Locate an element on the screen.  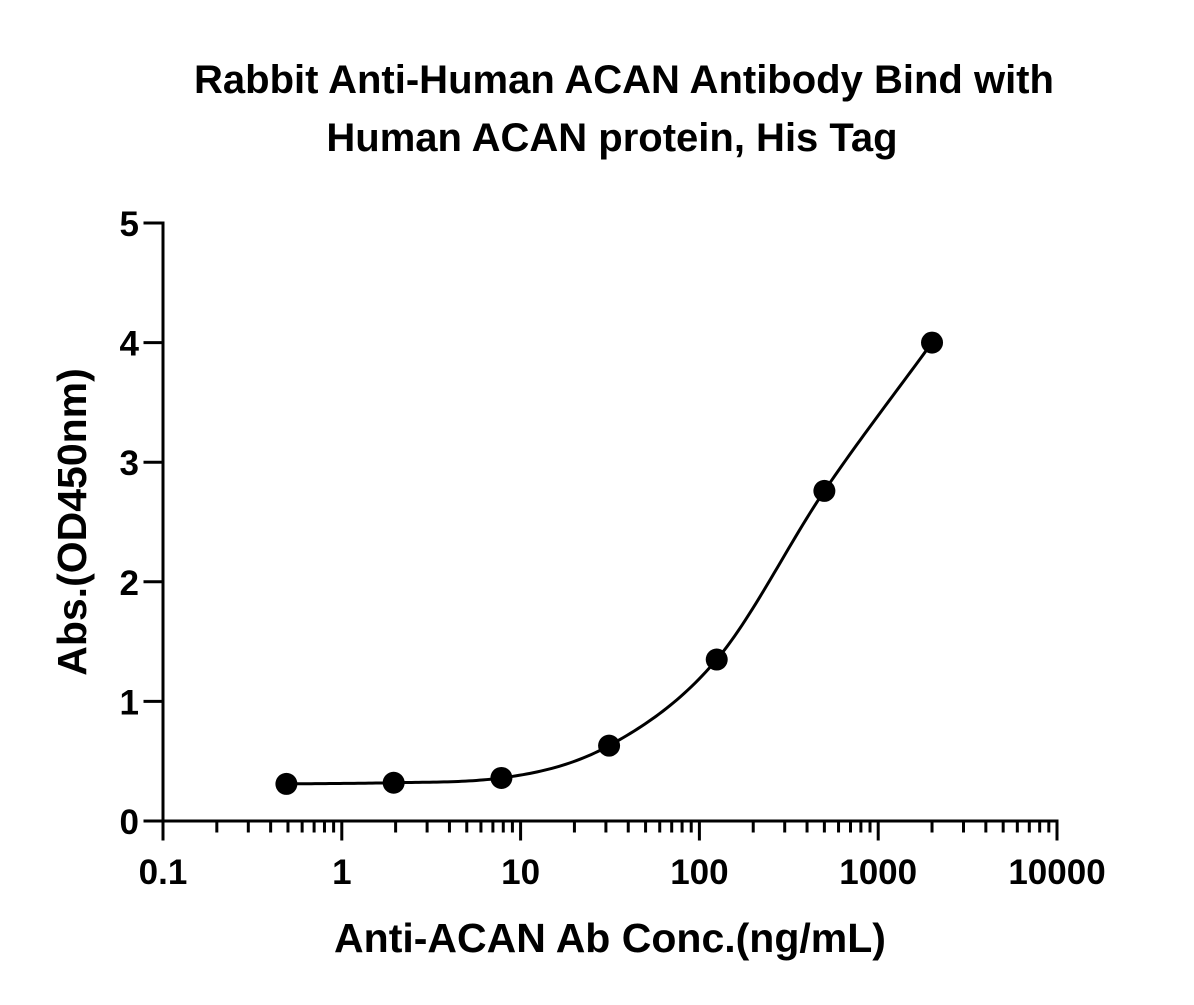
y-tick-label: 1 is located at coordinates (129, 702).